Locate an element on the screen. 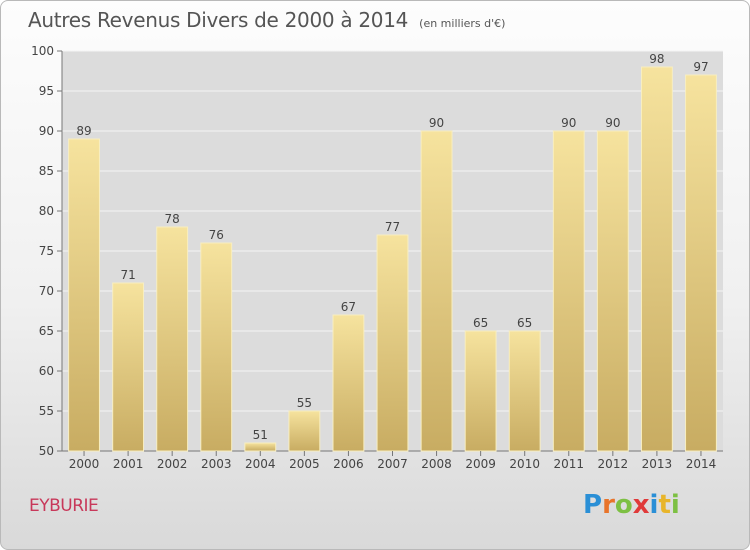 The image size is (750, 550). x-tick-label-2012: 2012 is located at coordinates (613, 464).